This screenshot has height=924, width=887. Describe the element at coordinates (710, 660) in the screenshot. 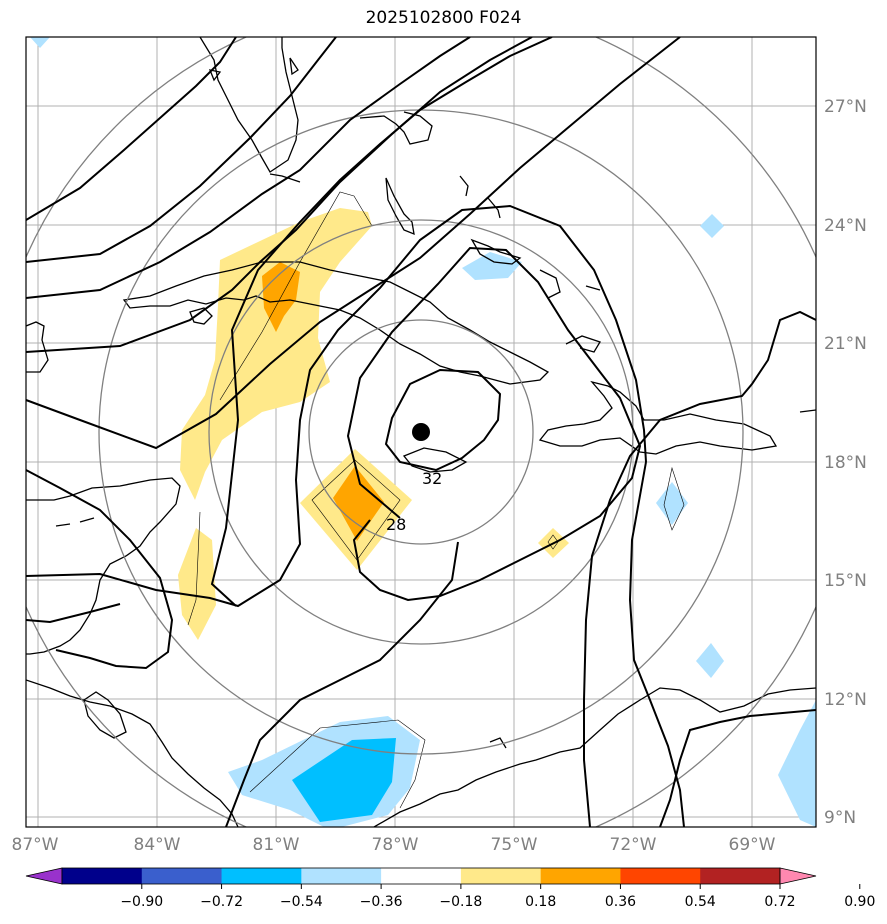

I see `negative-region-diamond-se` at that location.